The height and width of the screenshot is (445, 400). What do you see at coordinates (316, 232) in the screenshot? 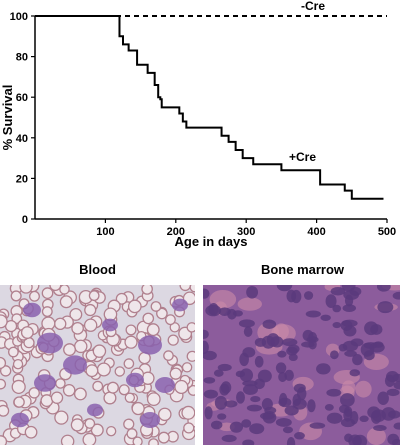
I see `x-tick-label: 400` at bounding box center [316, 232].